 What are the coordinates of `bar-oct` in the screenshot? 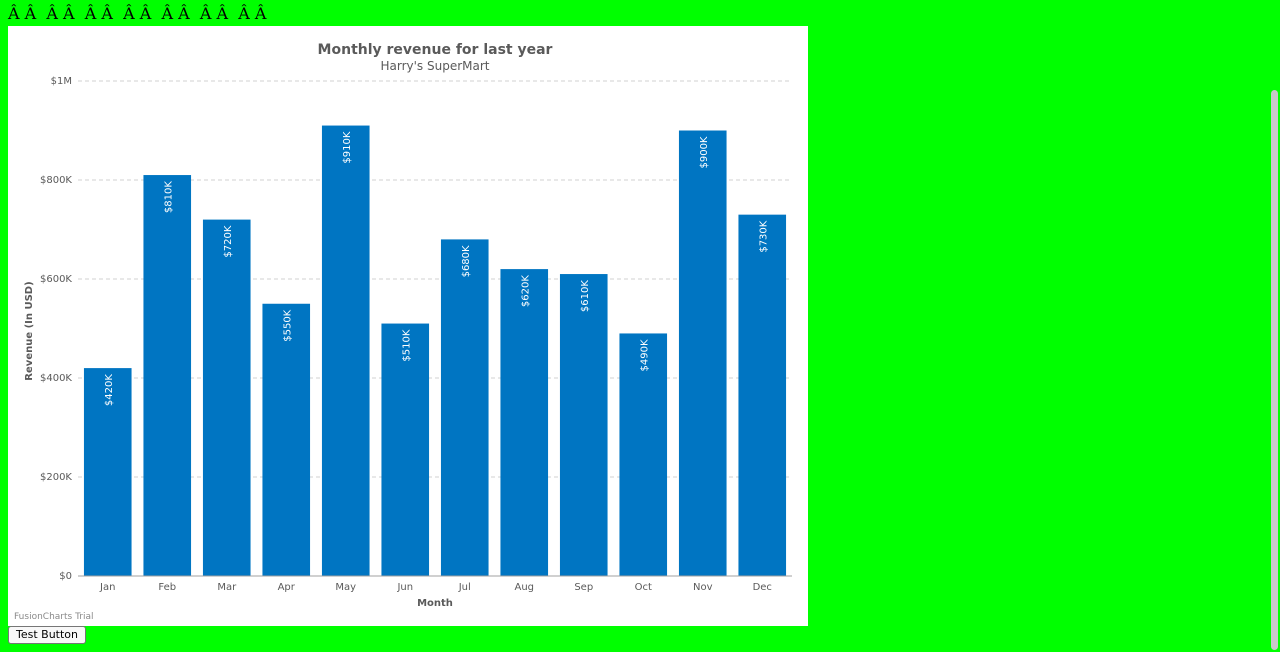 It's located at (643, 454).